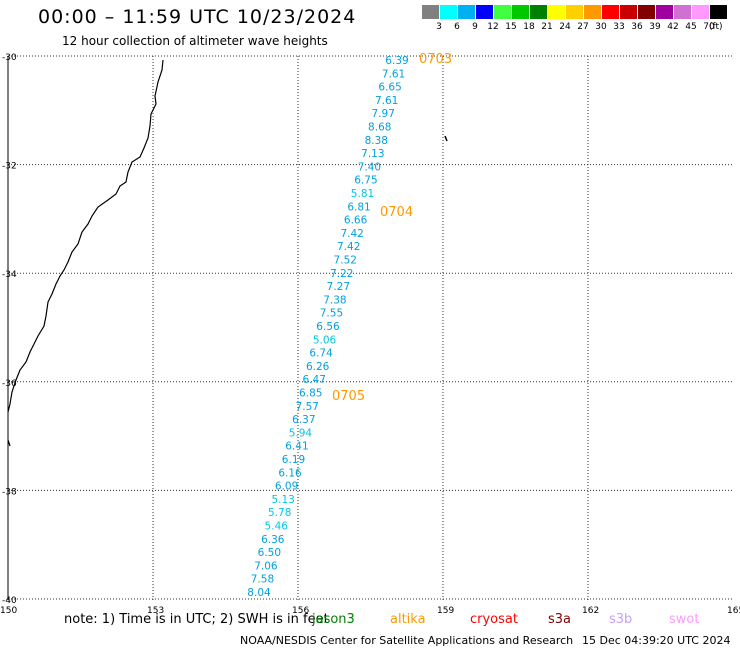 The height and width of the screenshot is (650, 740). I want to click on swh-value: 6.19, so click(293, 460).